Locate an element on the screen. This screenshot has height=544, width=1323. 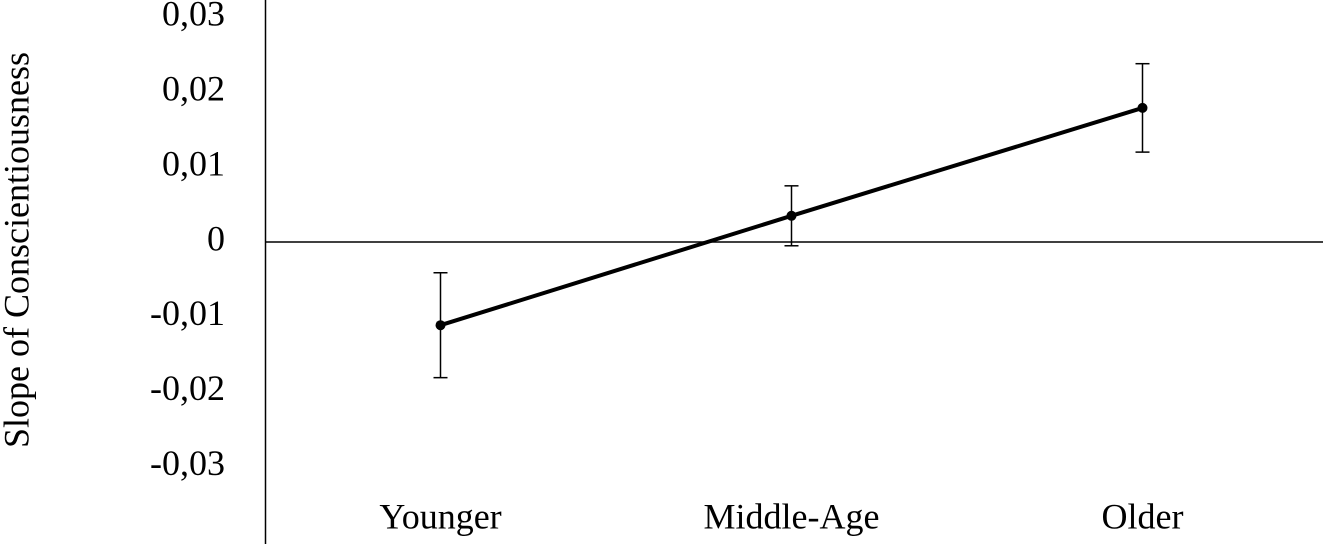
y-axis-title: Slope of Conscientiousness is located at coordinates (18, 250).